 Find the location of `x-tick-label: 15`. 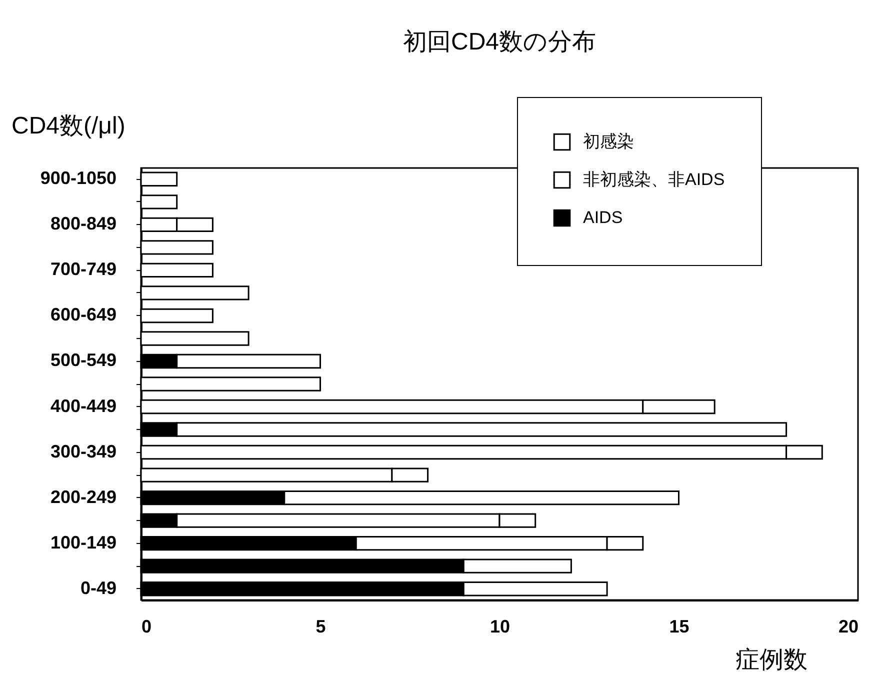

x-tick-label: 15 is located at coordinates (679, 626).